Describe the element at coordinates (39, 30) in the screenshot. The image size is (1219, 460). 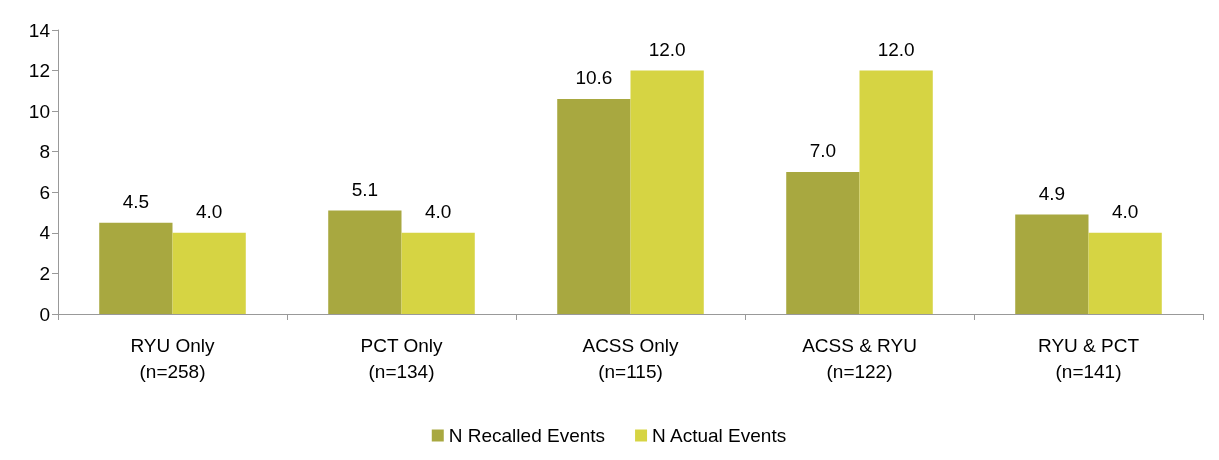
I see `y-tick-label: 14` at that location.